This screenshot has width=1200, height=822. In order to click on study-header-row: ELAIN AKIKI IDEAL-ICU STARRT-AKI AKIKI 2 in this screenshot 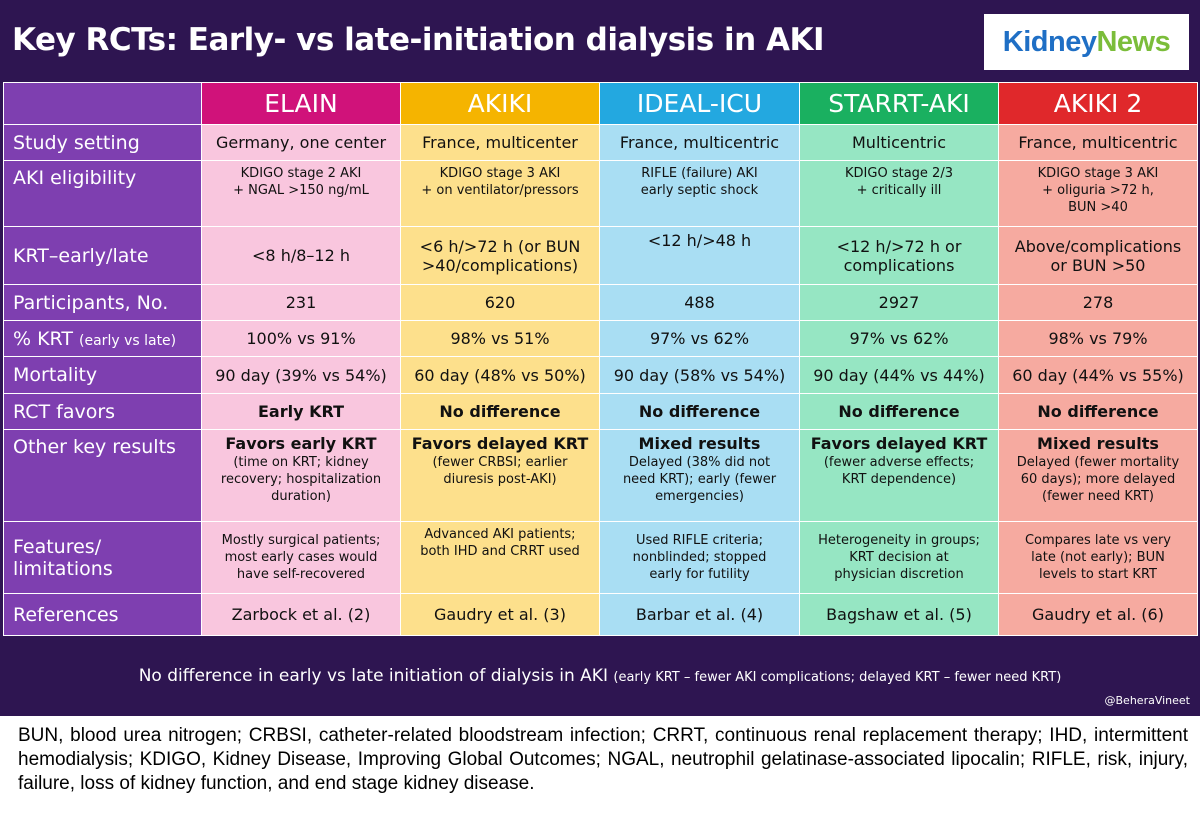, I will do `click(600, 103)`.